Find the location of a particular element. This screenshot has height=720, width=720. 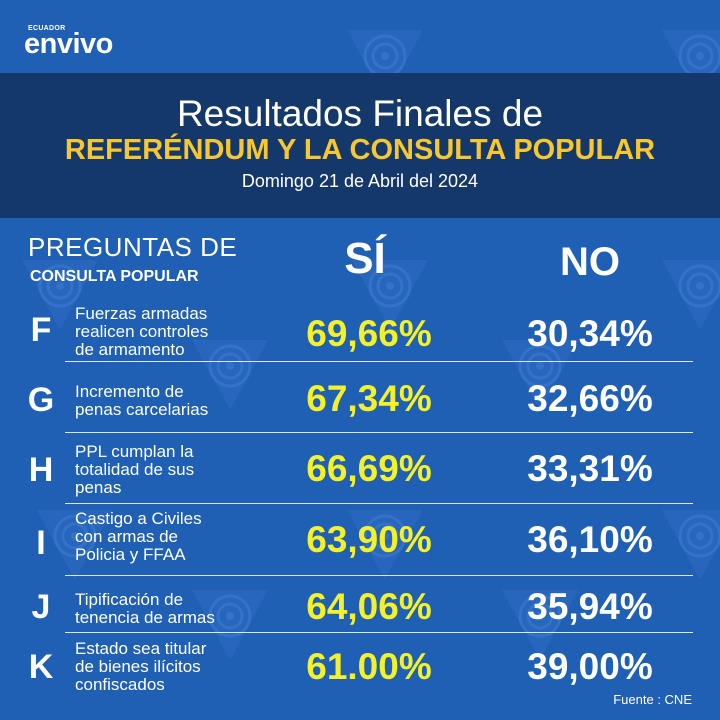

logo-country: ECUADOR is located at coordinates (47, 28).